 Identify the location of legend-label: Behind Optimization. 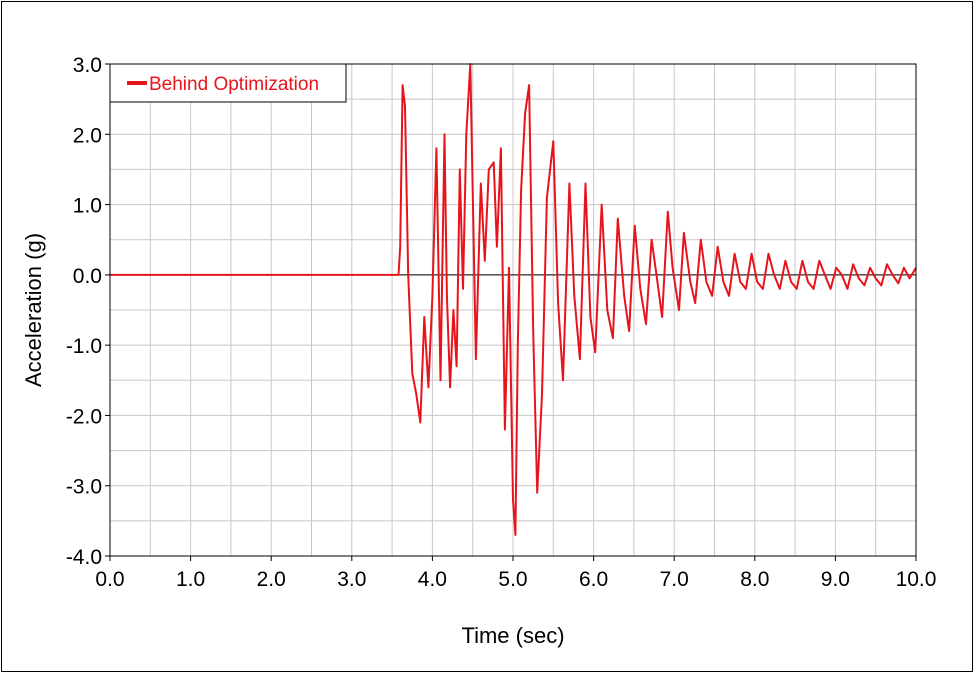
(234, 84).